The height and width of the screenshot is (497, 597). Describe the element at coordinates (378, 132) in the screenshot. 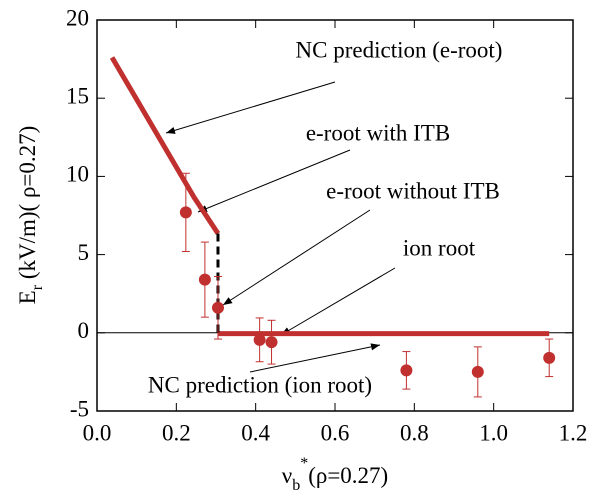

I see `annotation: e-root with ITB` at that location.